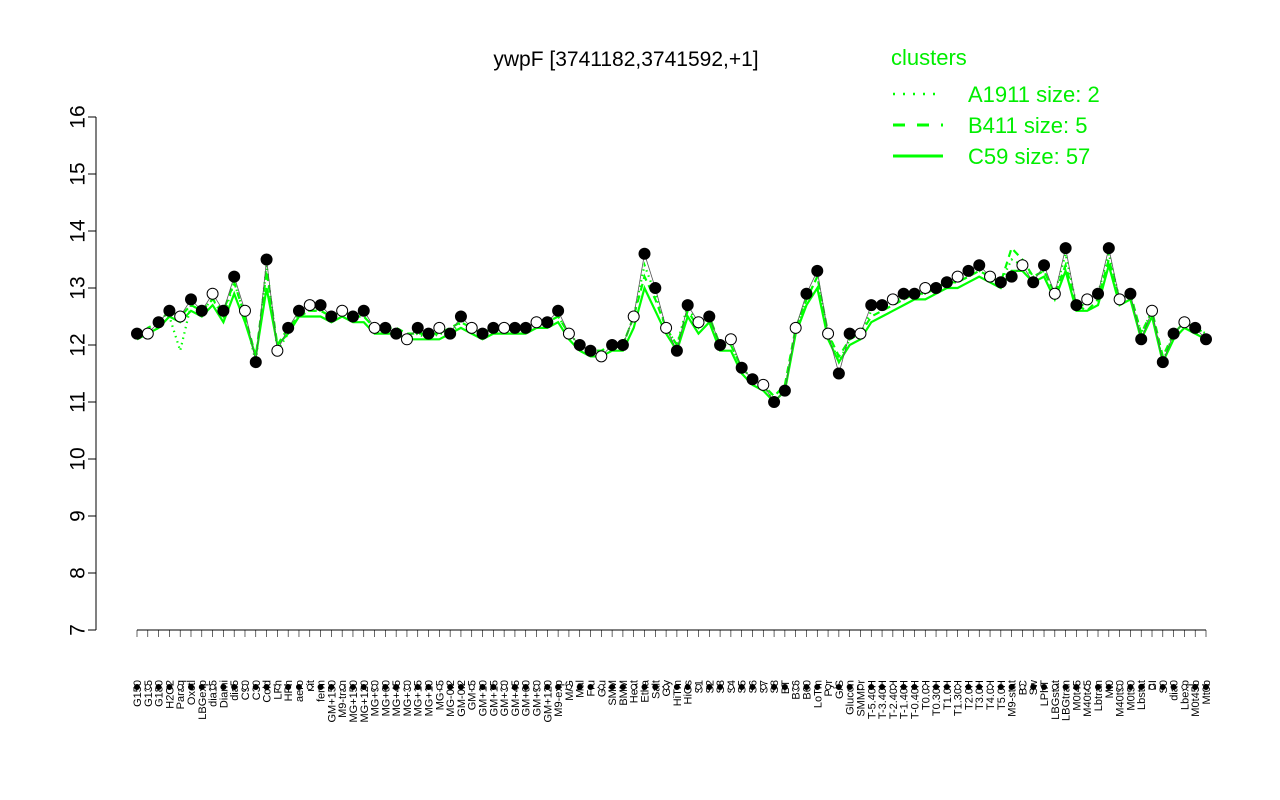 This screenshot has width=1280, height=800. I want to click on legend-title: clusters, so click(929, 57).